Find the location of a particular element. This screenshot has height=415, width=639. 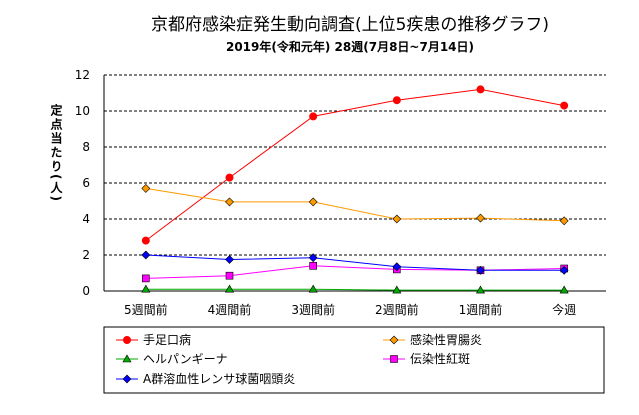

legend-item: 伝染性紅斑 is located at coordinates (426, 358).